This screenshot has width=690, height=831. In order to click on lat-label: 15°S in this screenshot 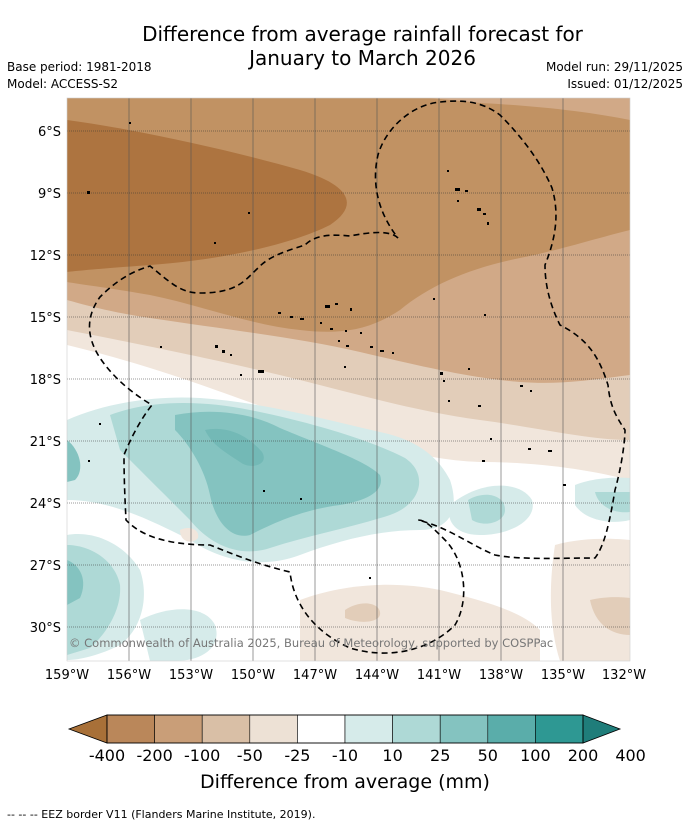, I will do `click(45, 318)`.